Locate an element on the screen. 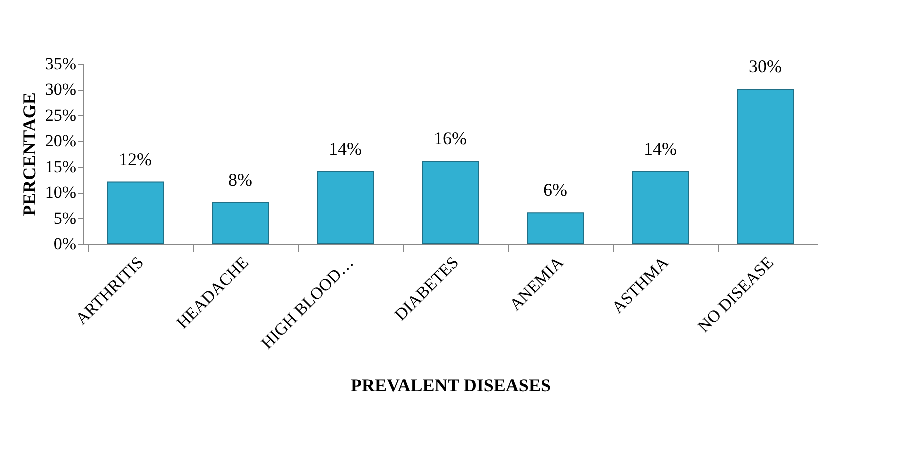 The image size is (912, 473). data-label: 8% is located at coordinates (240, 180).